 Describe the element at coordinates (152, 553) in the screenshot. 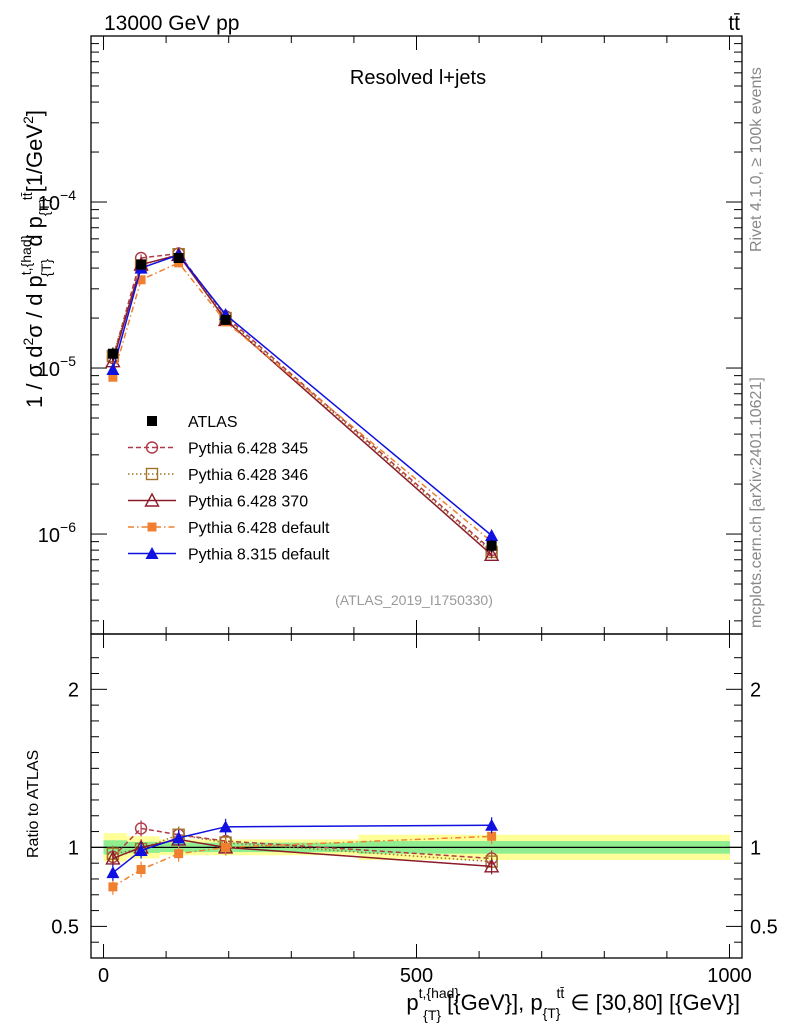

I see `legend-marker-pythia-8-315-default` at that location.